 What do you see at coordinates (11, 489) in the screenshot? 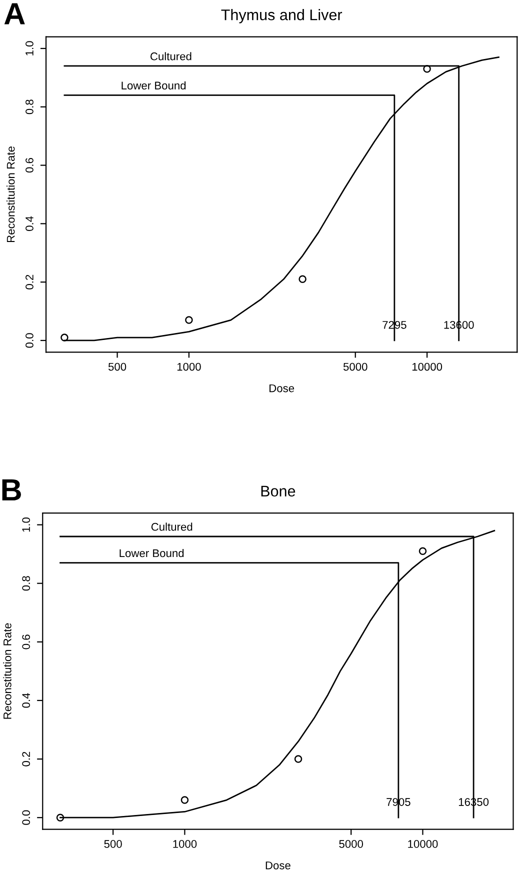
I see `text: B` at bounding box center [11, 489].